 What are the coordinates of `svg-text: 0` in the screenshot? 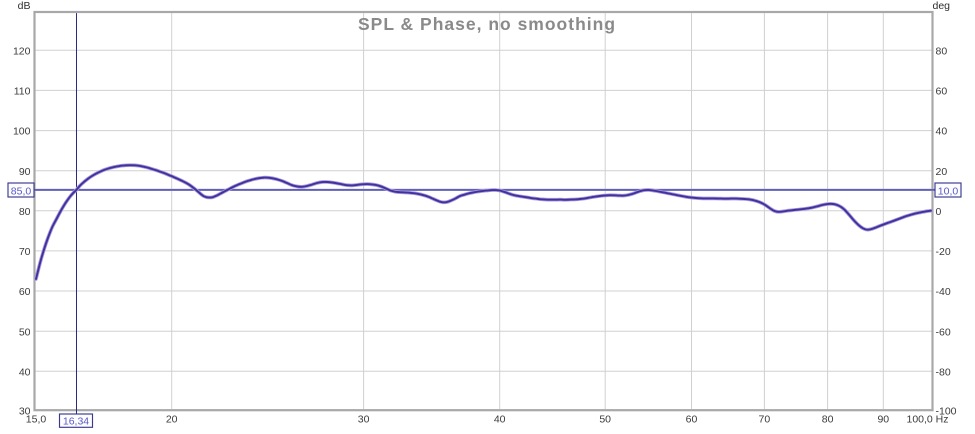 It's located at (939, 212).